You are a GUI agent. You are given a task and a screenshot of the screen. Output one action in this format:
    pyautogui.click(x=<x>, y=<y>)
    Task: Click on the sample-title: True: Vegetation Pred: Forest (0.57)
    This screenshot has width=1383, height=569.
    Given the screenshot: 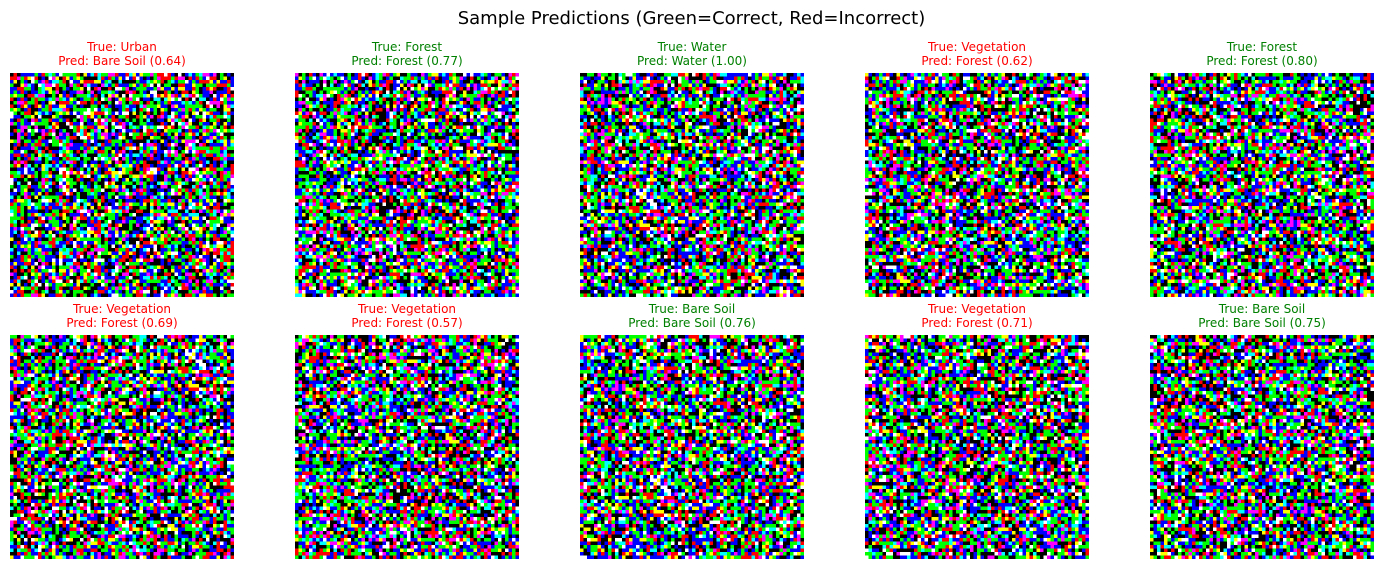 What is the action you would take?
    pyautogui.click(x=407, y=316)
    